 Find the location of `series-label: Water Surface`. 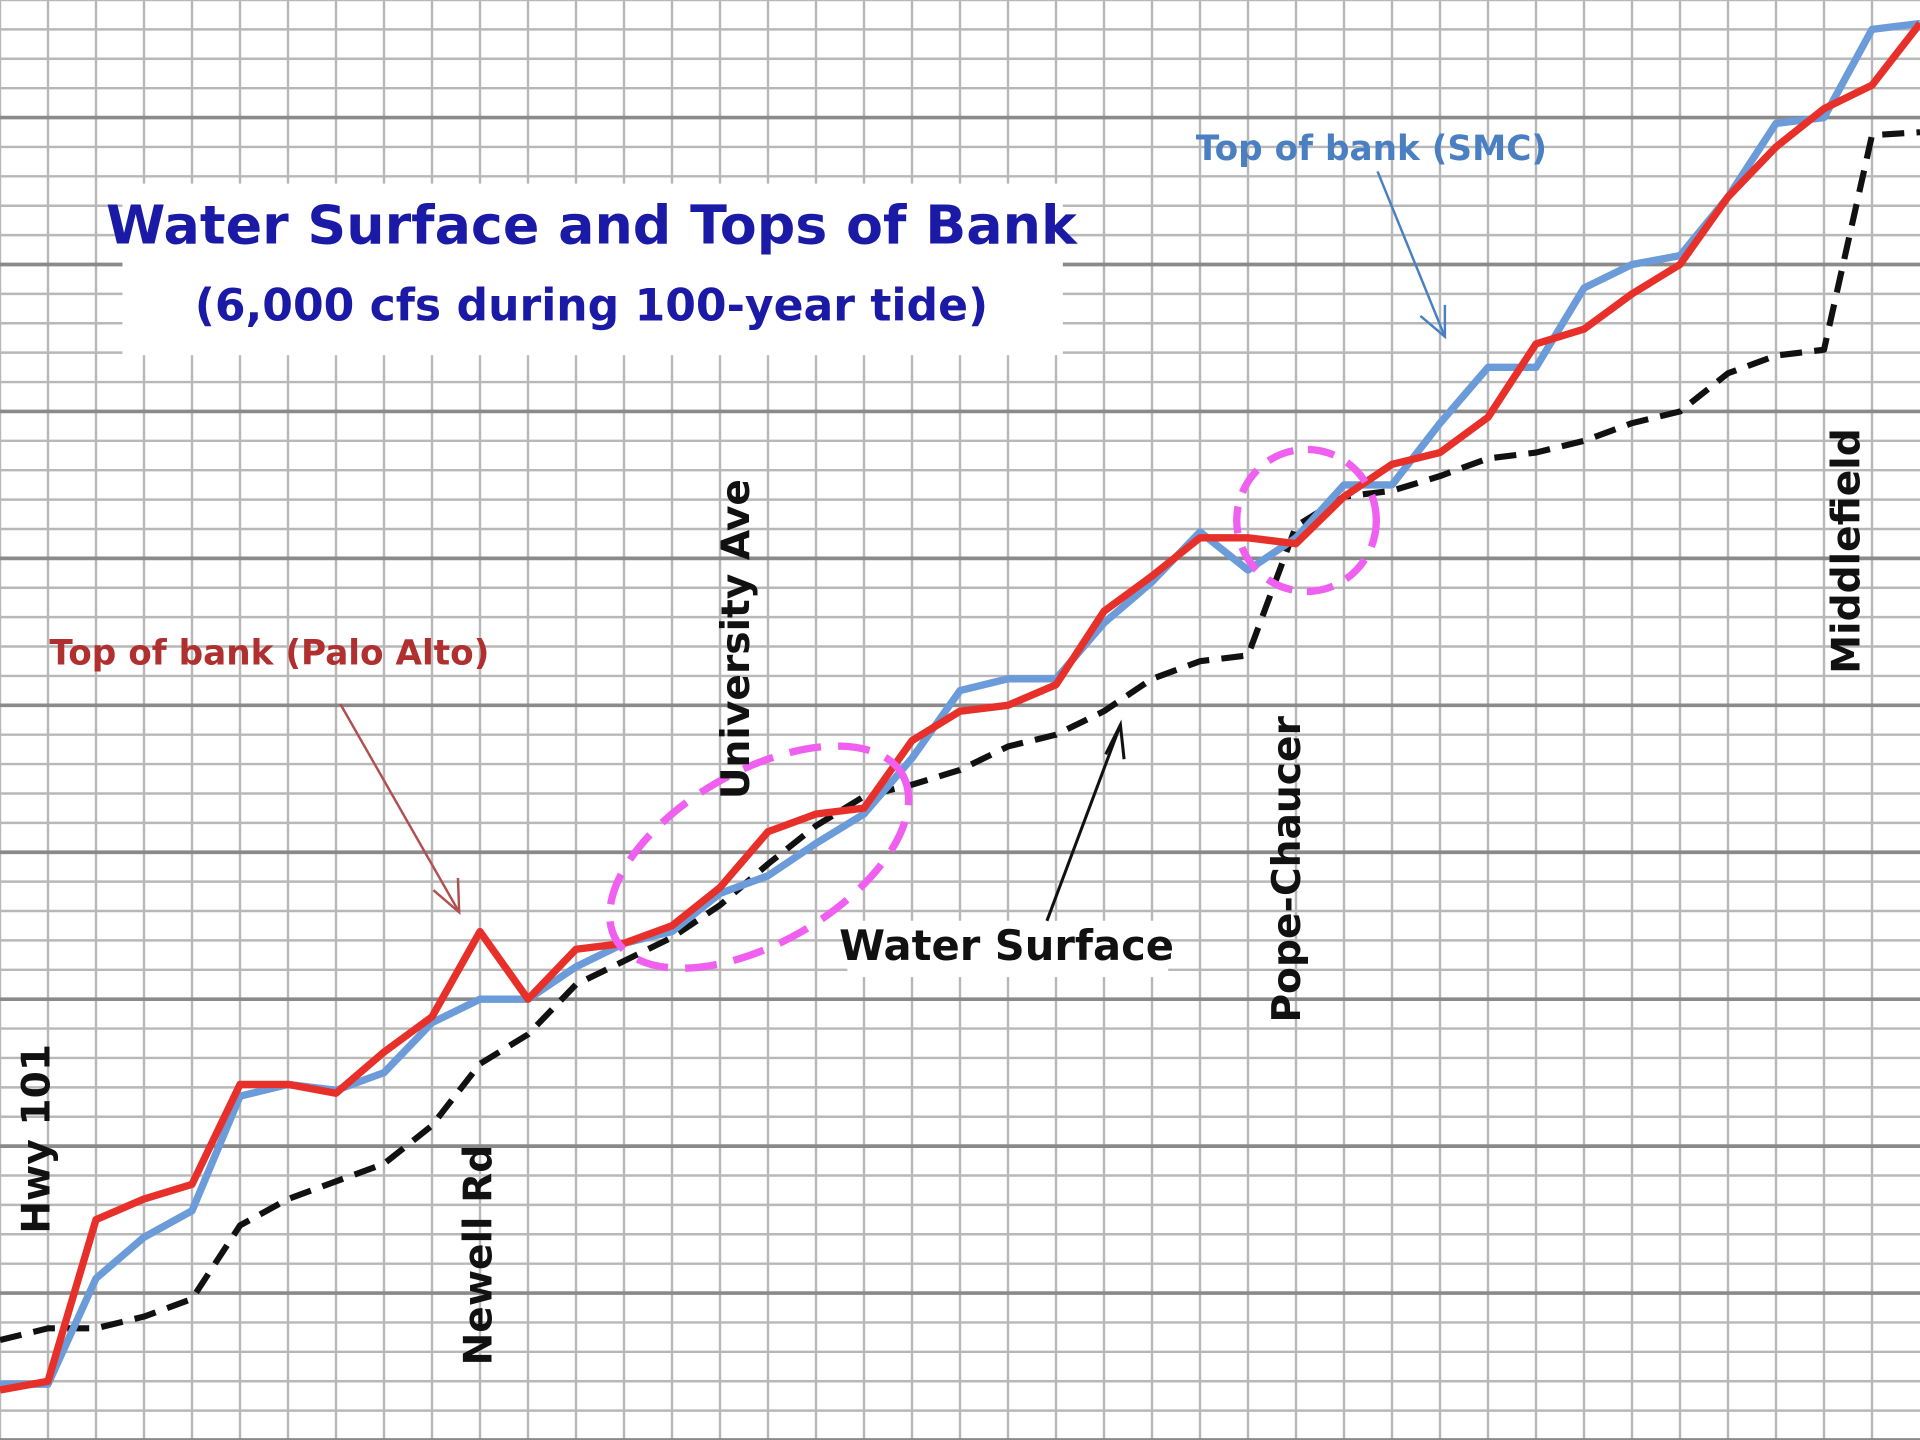

series-label: Water Surface is located at coordinates (1006, 945).